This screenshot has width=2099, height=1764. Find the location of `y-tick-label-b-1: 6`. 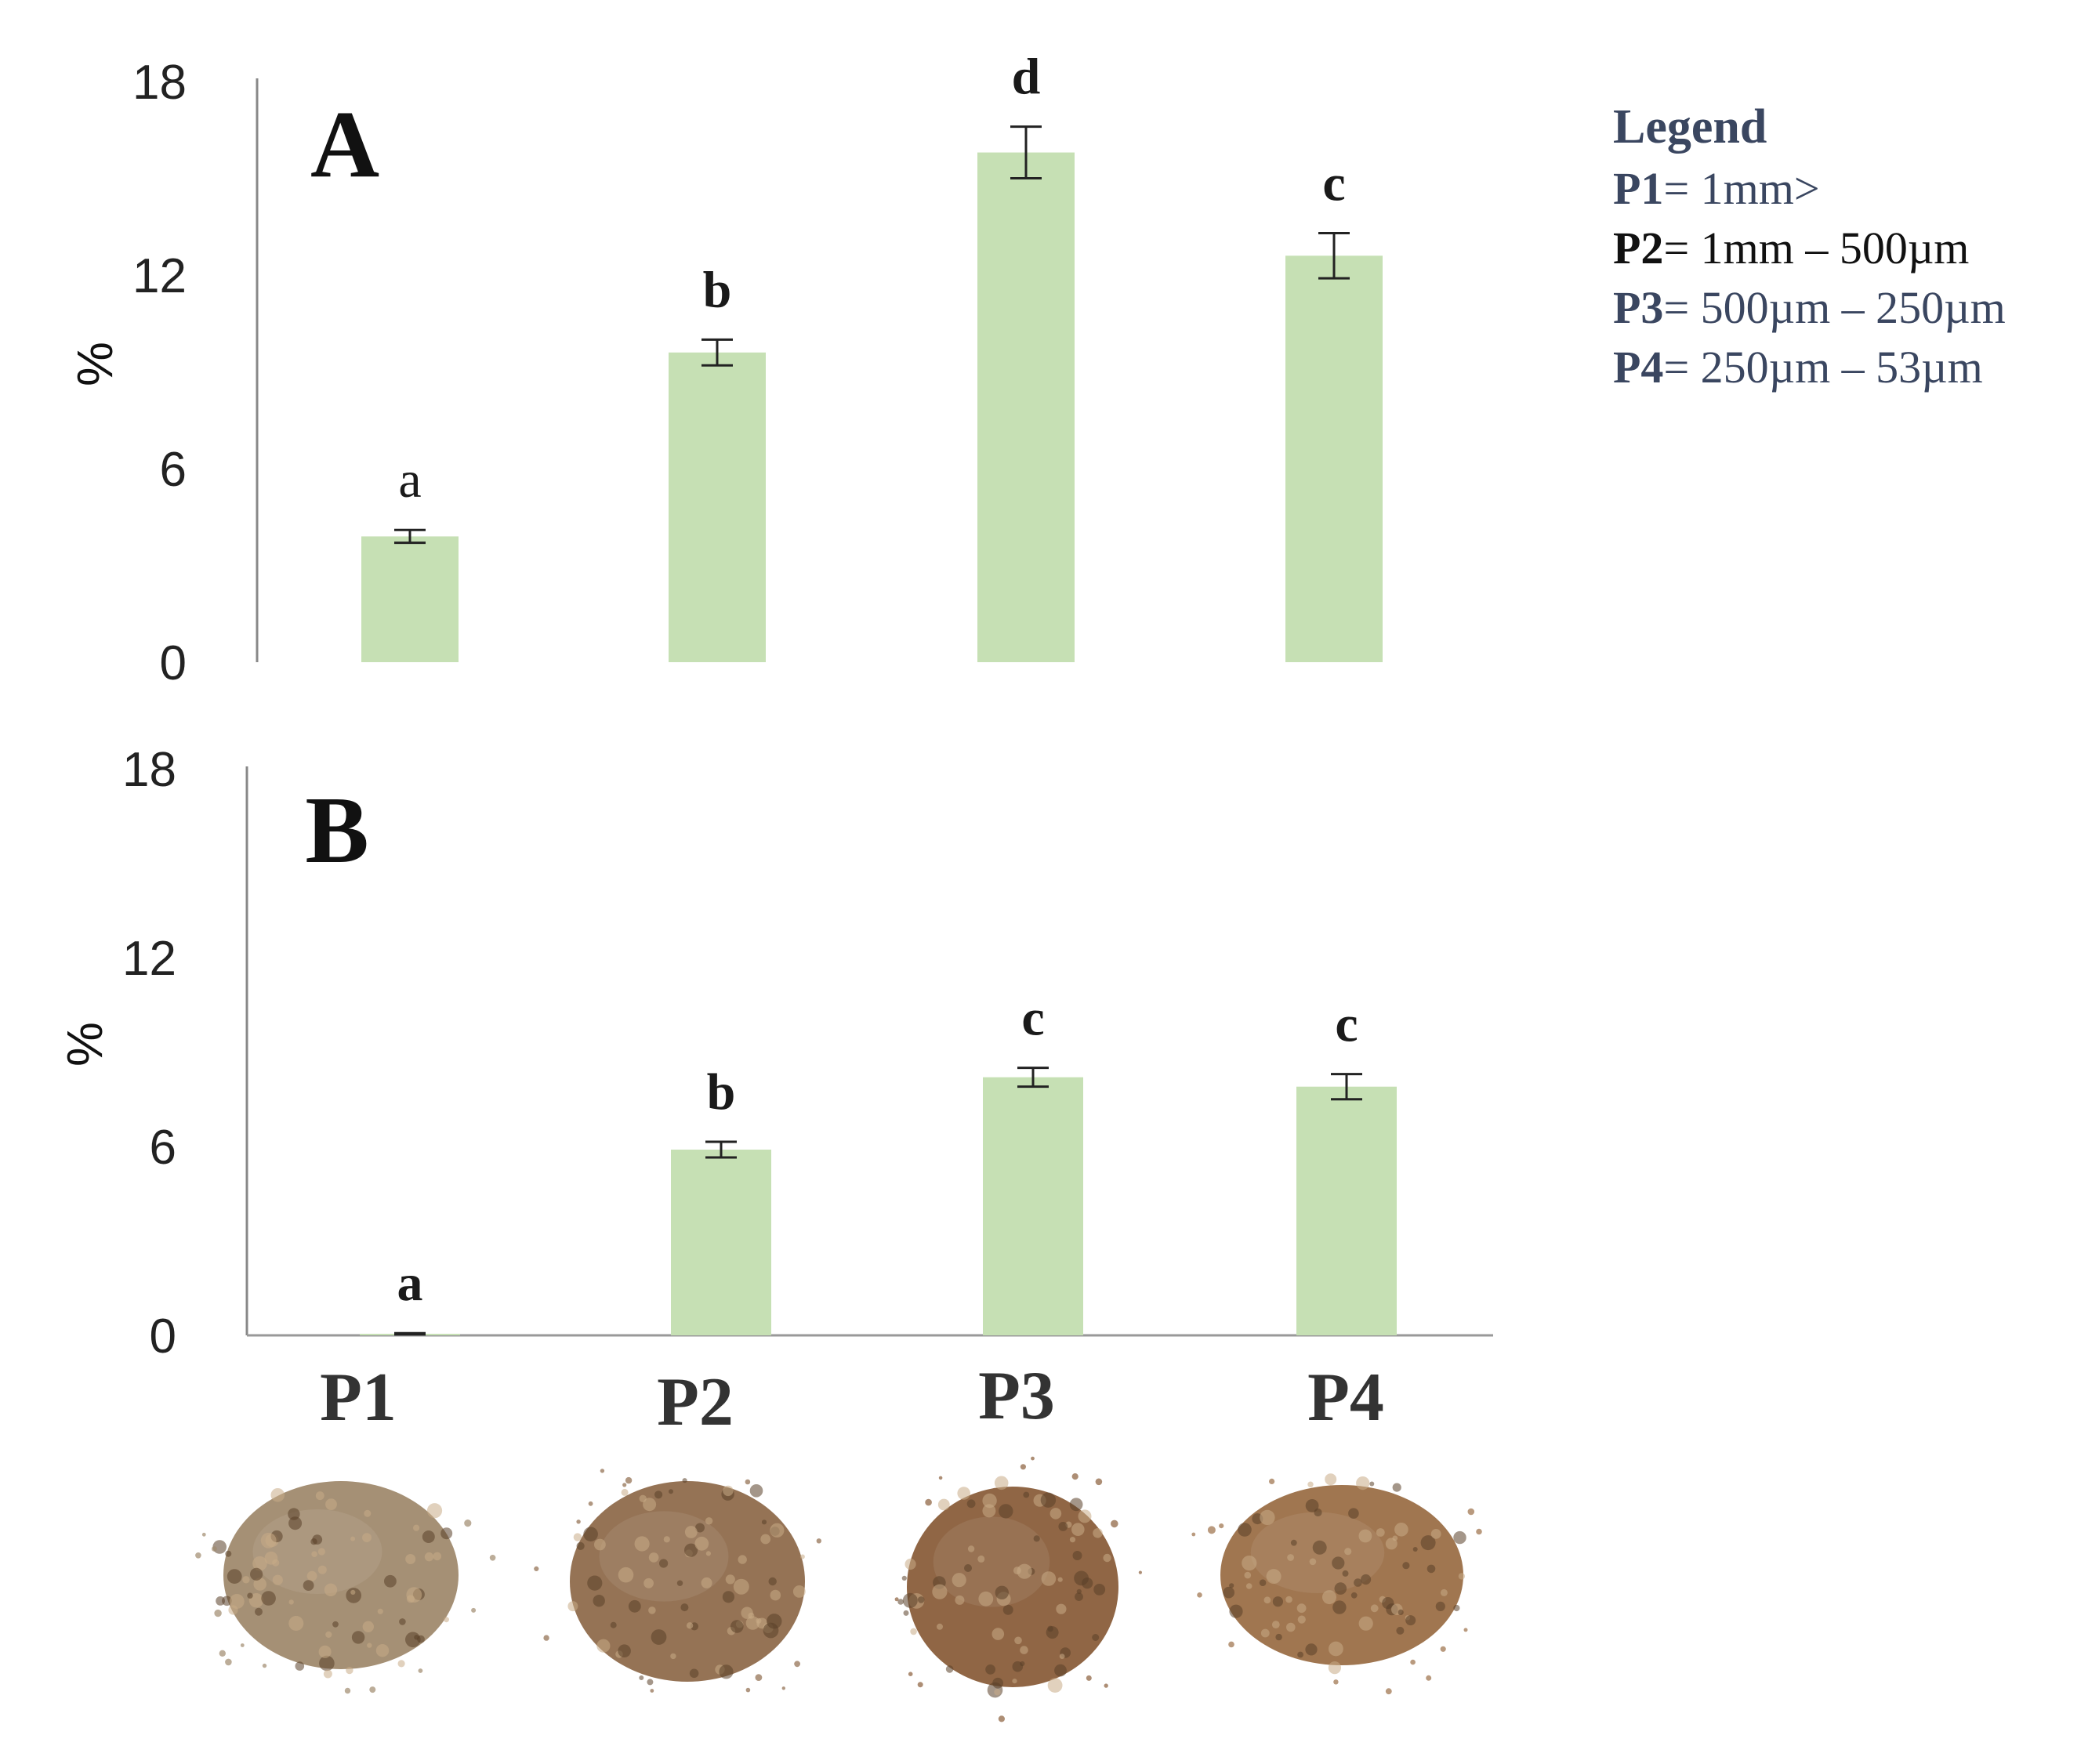

y-tick-label-b-1: 6 is located at coordinates (163, 1148).